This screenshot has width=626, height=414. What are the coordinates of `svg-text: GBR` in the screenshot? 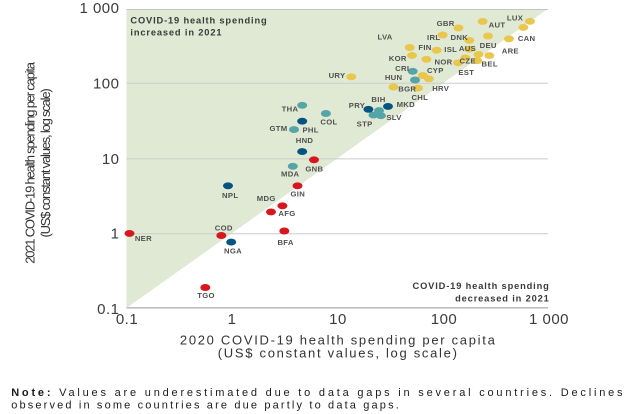 It's located at (446, 23).